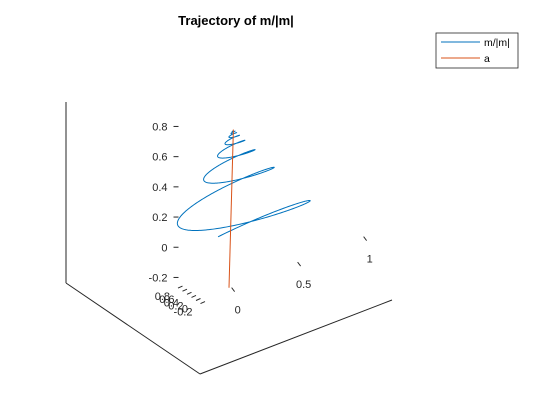 The height and width of the screenshot is (420, 560). Describe the element at coordinates (171, 303) in the screenshot. I see `x-tick-label: 0.4` at that location.